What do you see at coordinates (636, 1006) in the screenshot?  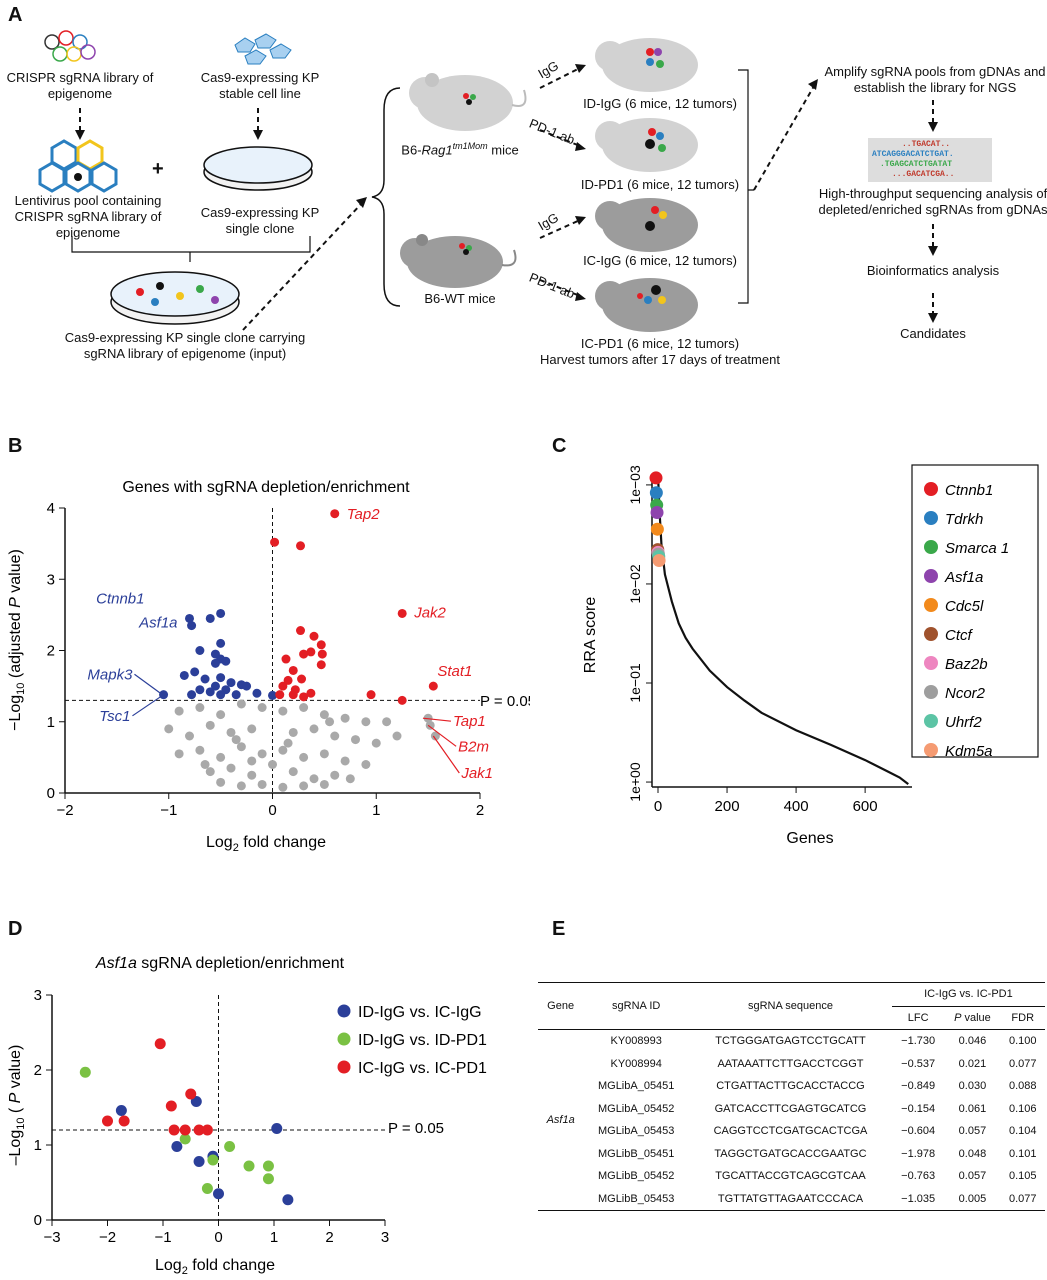 I see `col-sgrna-id: sgRNA ID` at bounding box center [636, 1006].